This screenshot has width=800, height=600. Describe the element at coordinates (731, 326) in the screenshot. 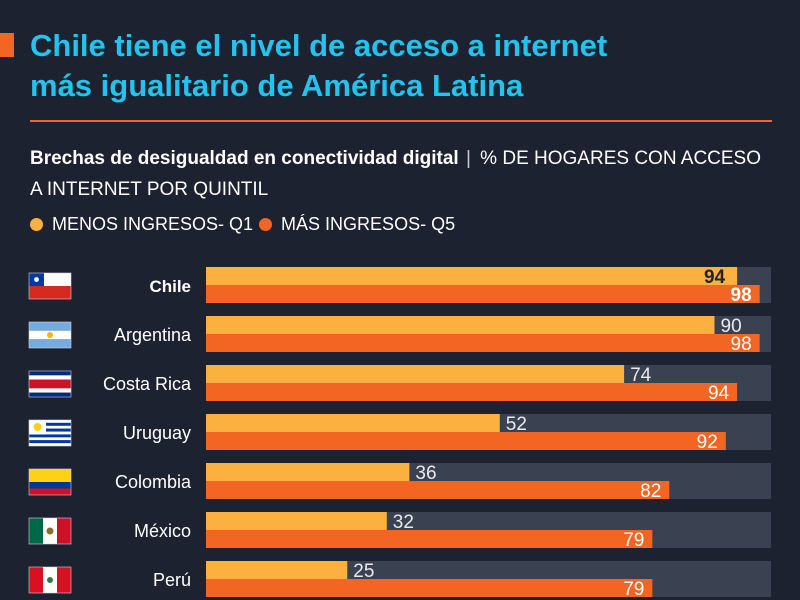

I see `data-label-q1: 90` at that location.